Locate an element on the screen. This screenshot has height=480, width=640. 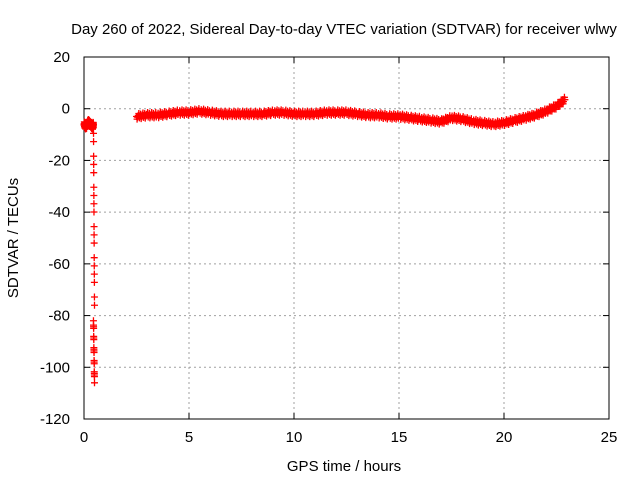
y-tick-label: -20 is located at coordinates (59, 160).